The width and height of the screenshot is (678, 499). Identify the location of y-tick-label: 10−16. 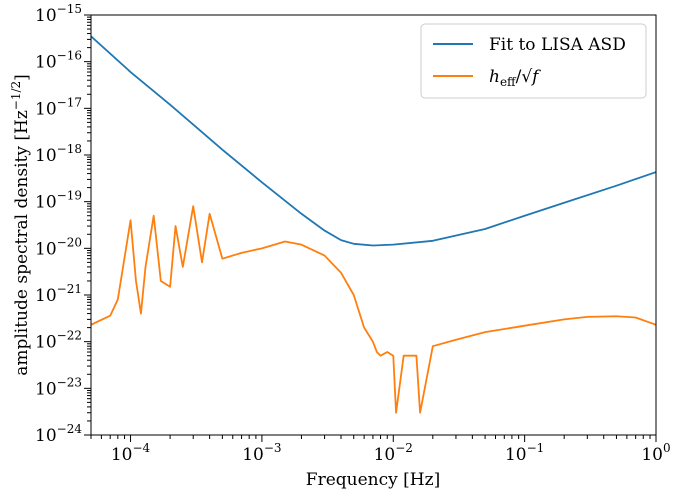
(58, 61).